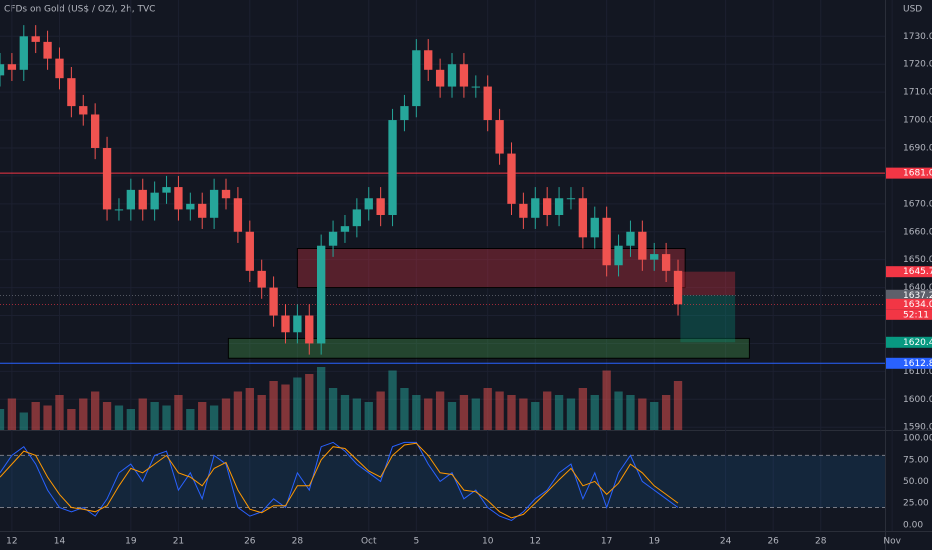  What do you see at coordinates (60, 542) in the screenshot?
I see `x-tick-label: 14` at bounding box center [60, 542].